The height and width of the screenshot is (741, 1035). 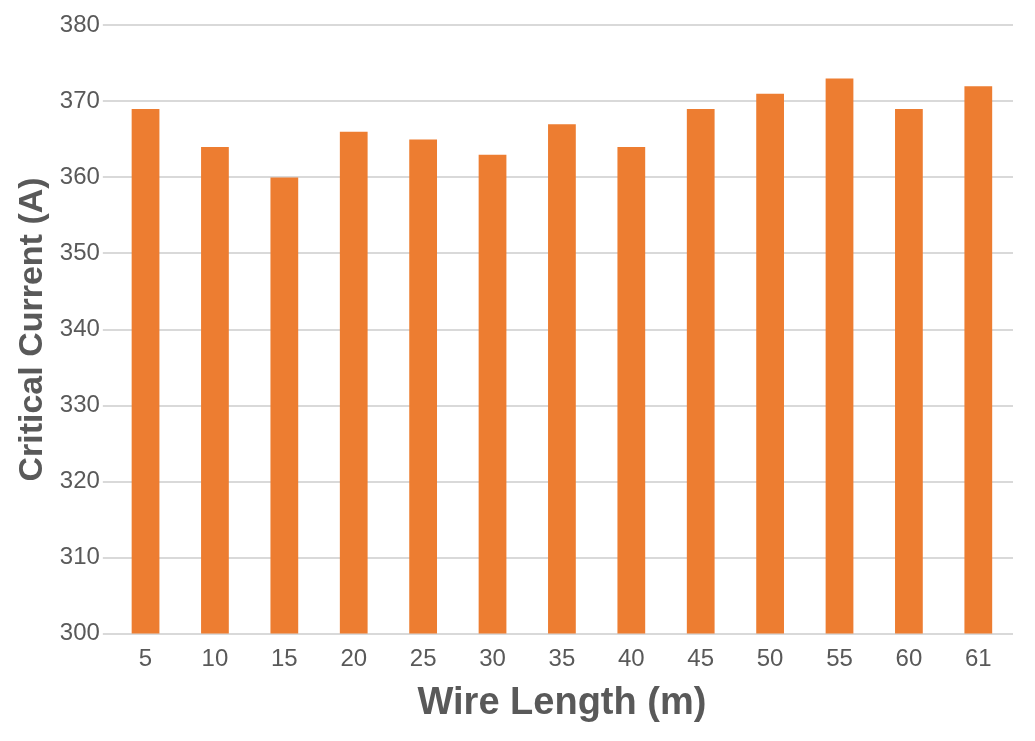 I want to click on x-tick-label: 30, so click(x=492, y=657).